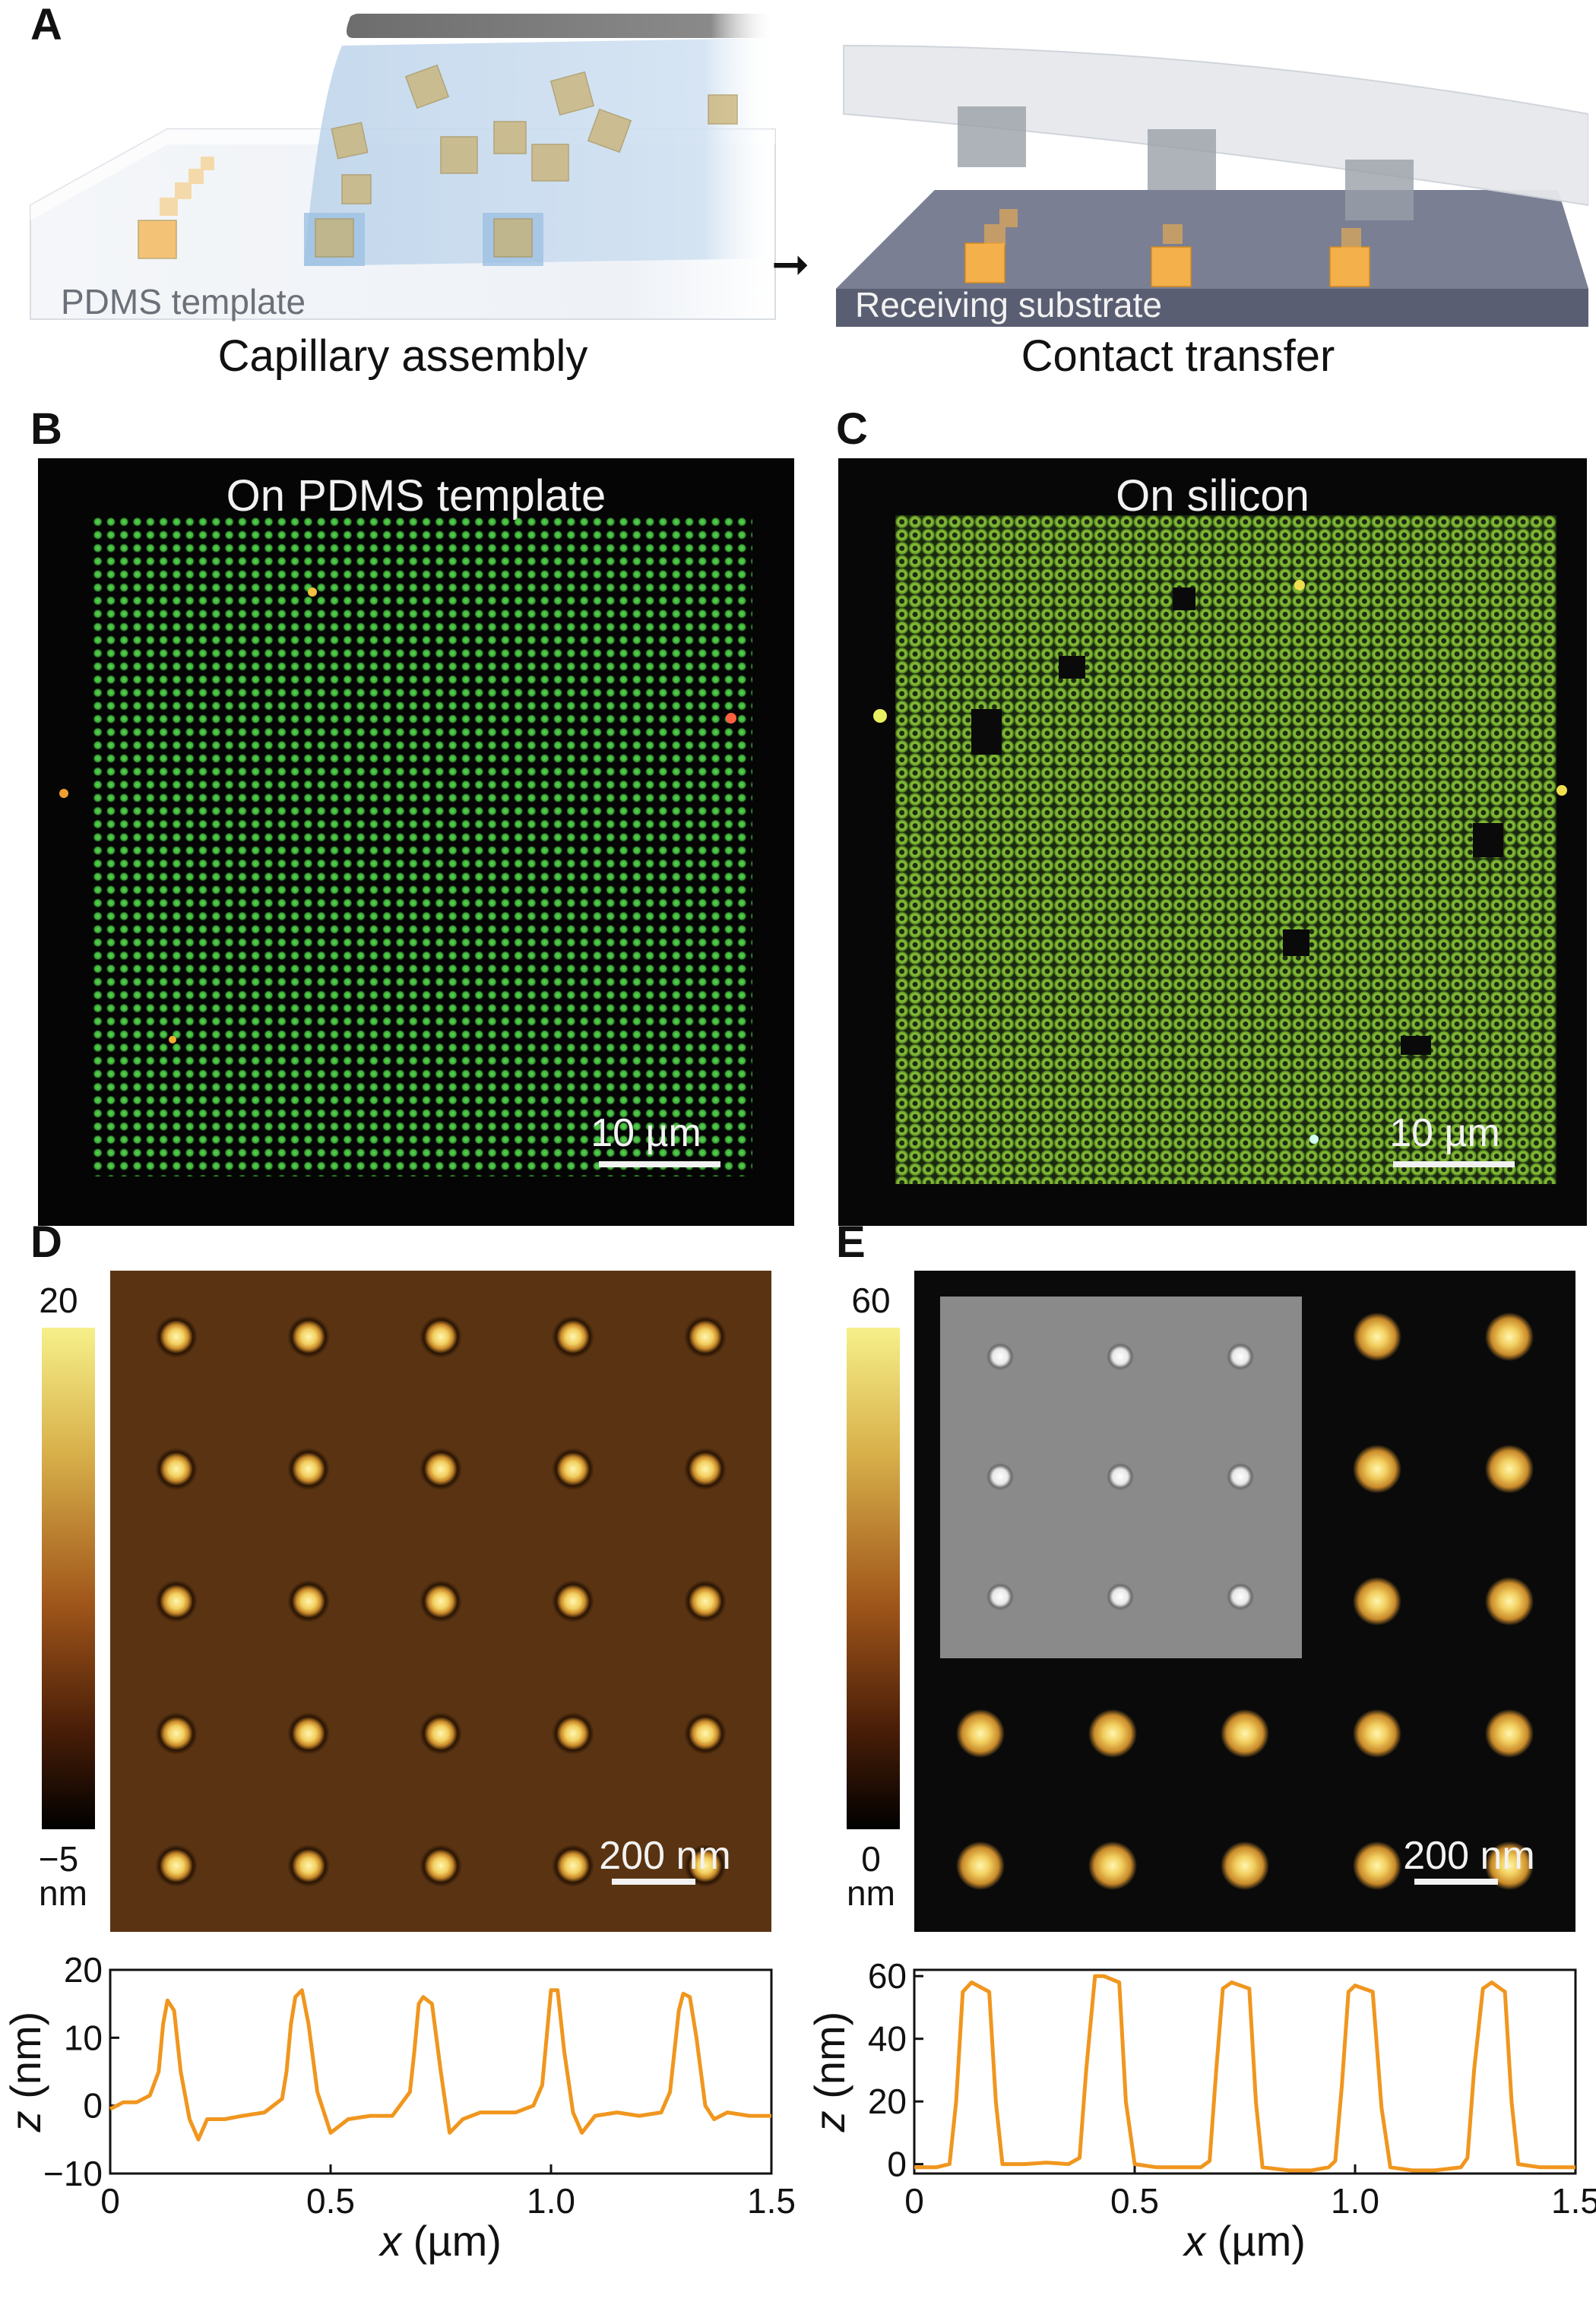 This screenshot has width=1596, height=2305. I want to click on right-arrow-icon: ➞, so click(791, 264).